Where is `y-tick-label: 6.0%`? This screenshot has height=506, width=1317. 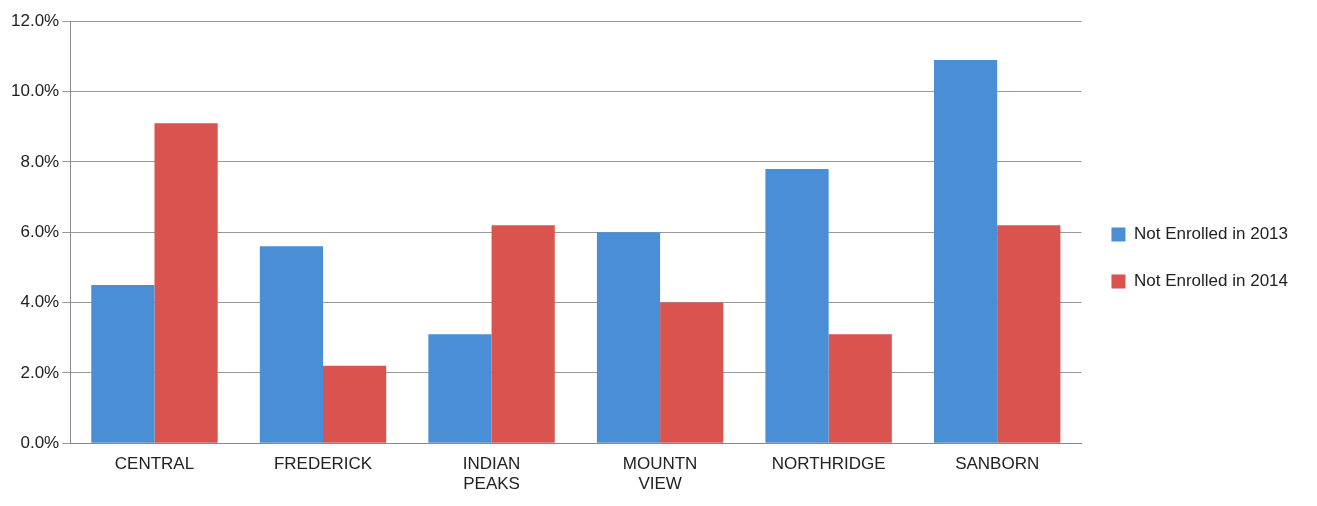
y-tick-label: 6.0% is located at coordinates (40, 231).